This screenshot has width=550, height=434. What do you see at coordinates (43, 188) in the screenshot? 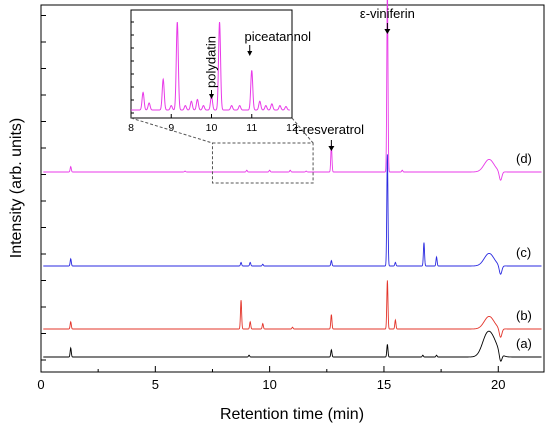
I see `y-axis-ticks` at bounding box center [43, 188].